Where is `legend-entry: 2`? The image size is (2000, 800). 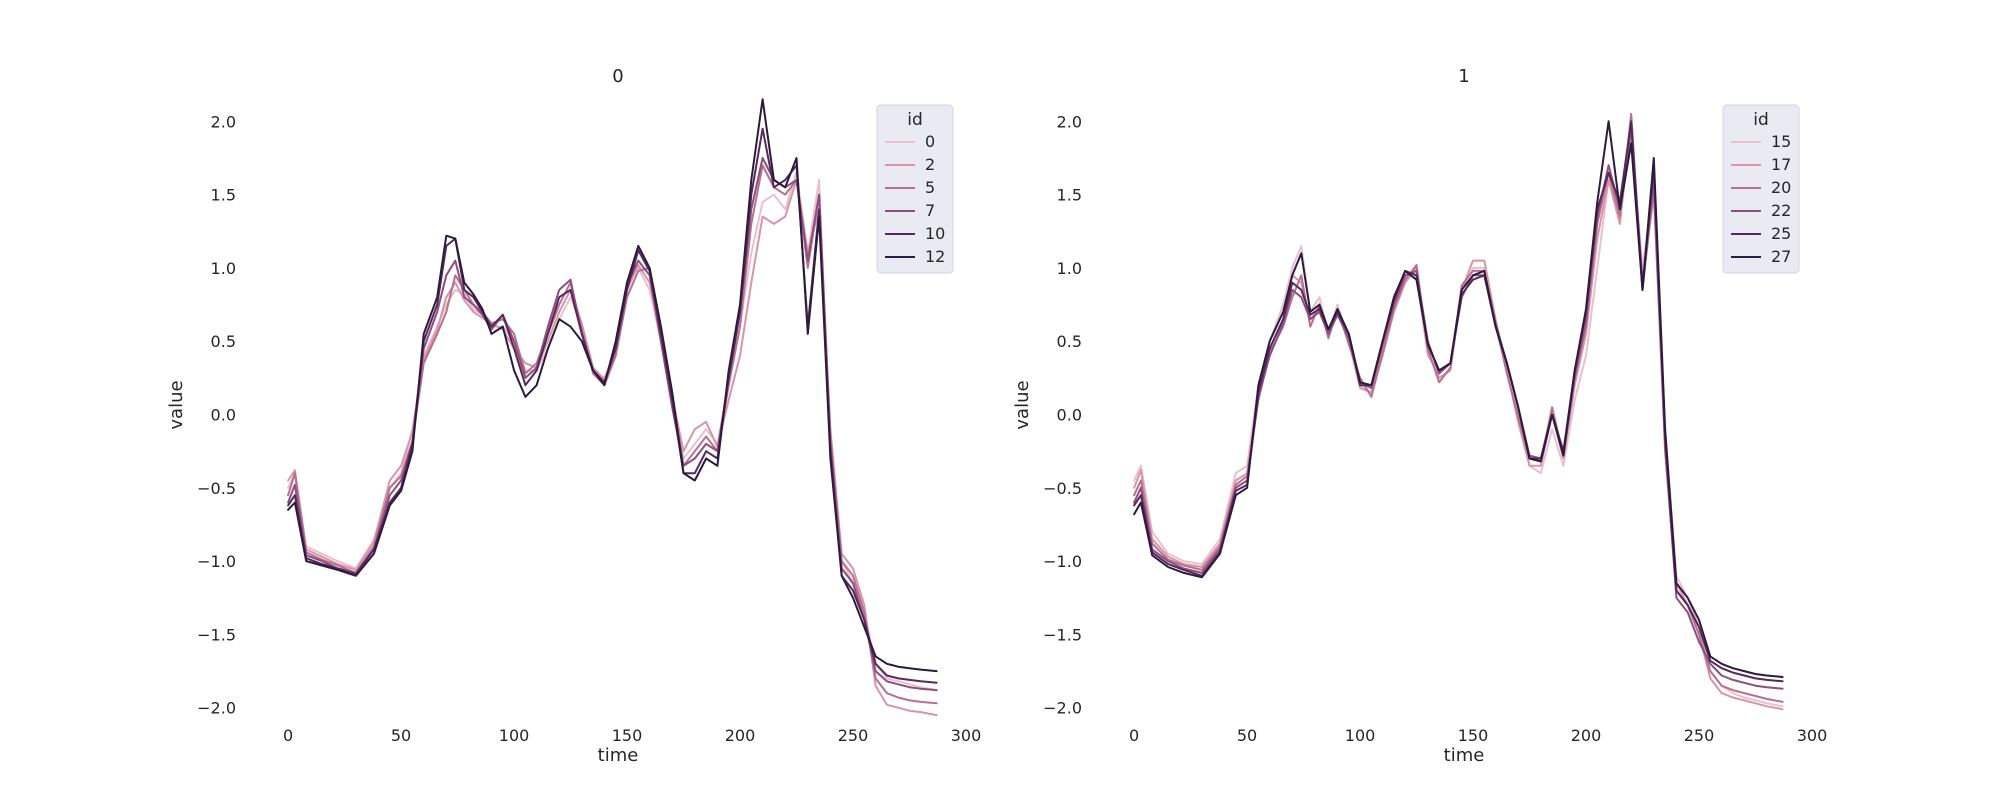 legend-entry: 2 is located at coordinates (930, 164).